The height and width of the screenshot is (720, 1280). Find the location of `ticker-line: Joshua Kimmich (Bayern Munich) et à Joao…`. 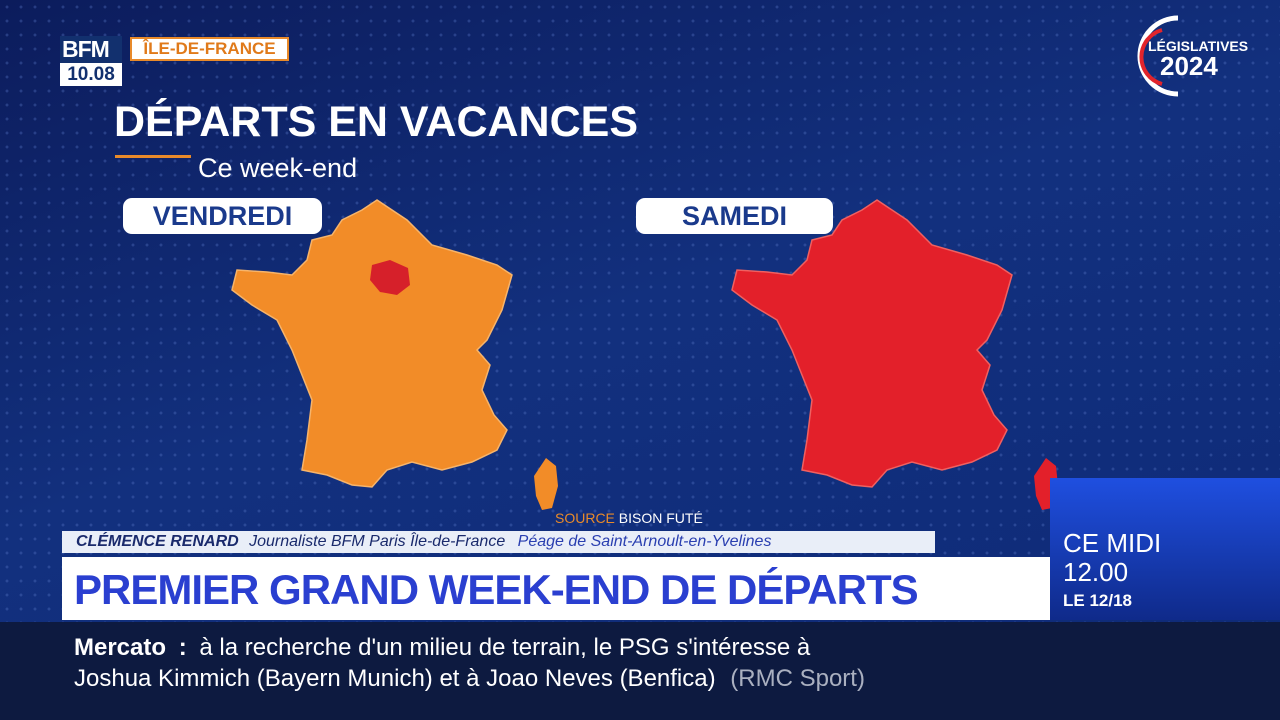

ticker-line: Joshua Kimmich (Bayern Munich) et à Joao… is located at coordinates (469, 679).